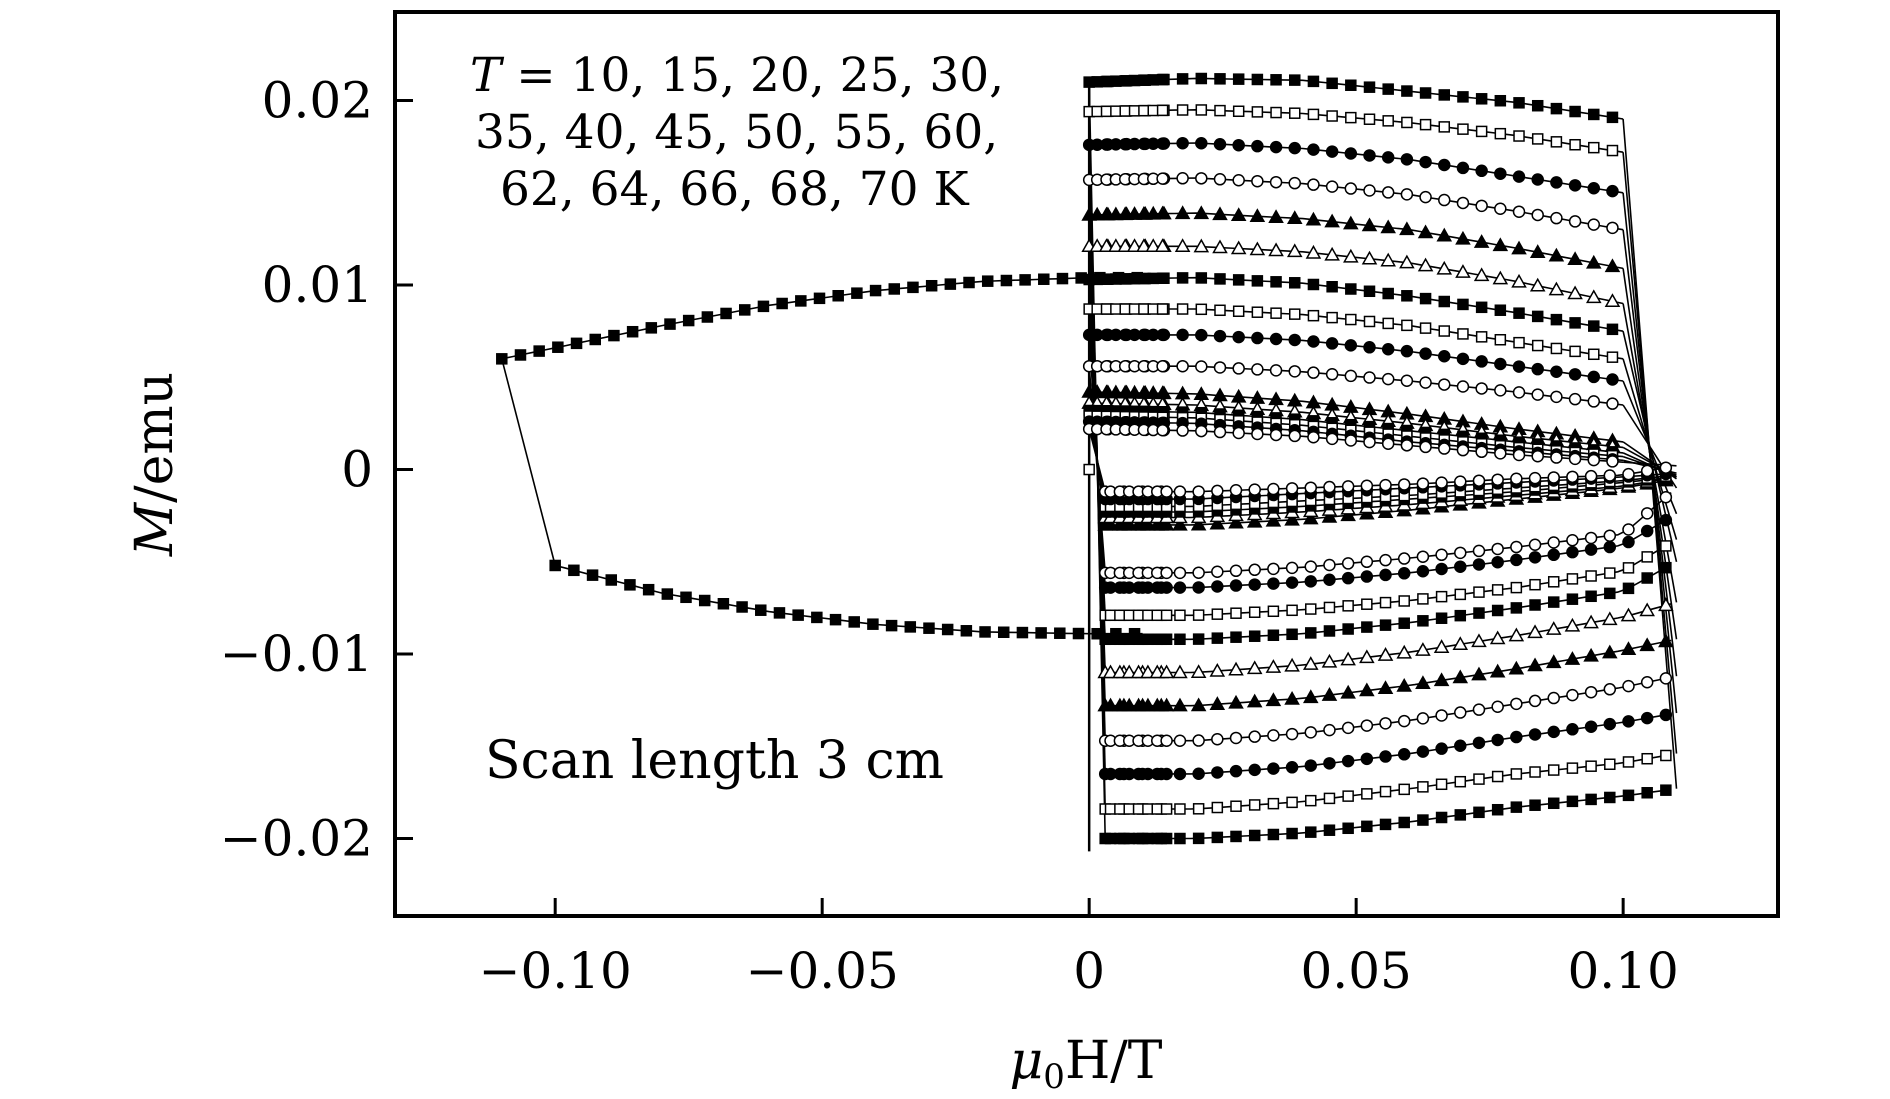 The width and height of the screenshot is (1890, 1099). I want to click on x-tick-label: −0.10, so click(555, 971).